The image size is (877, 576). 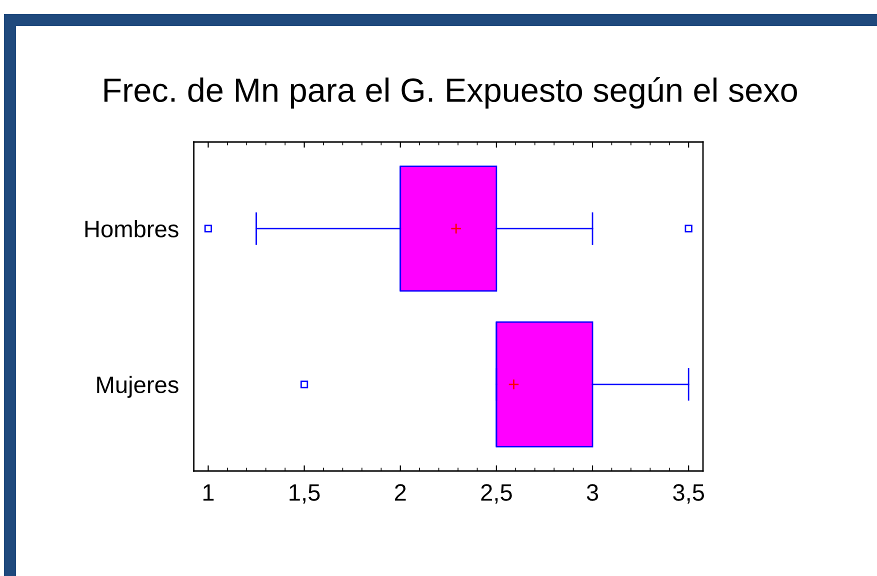 What do you see at coordinates (496, 494) in the screenshot?
I see `x-tick-label: 2,5` at bounding box center [496, 494].